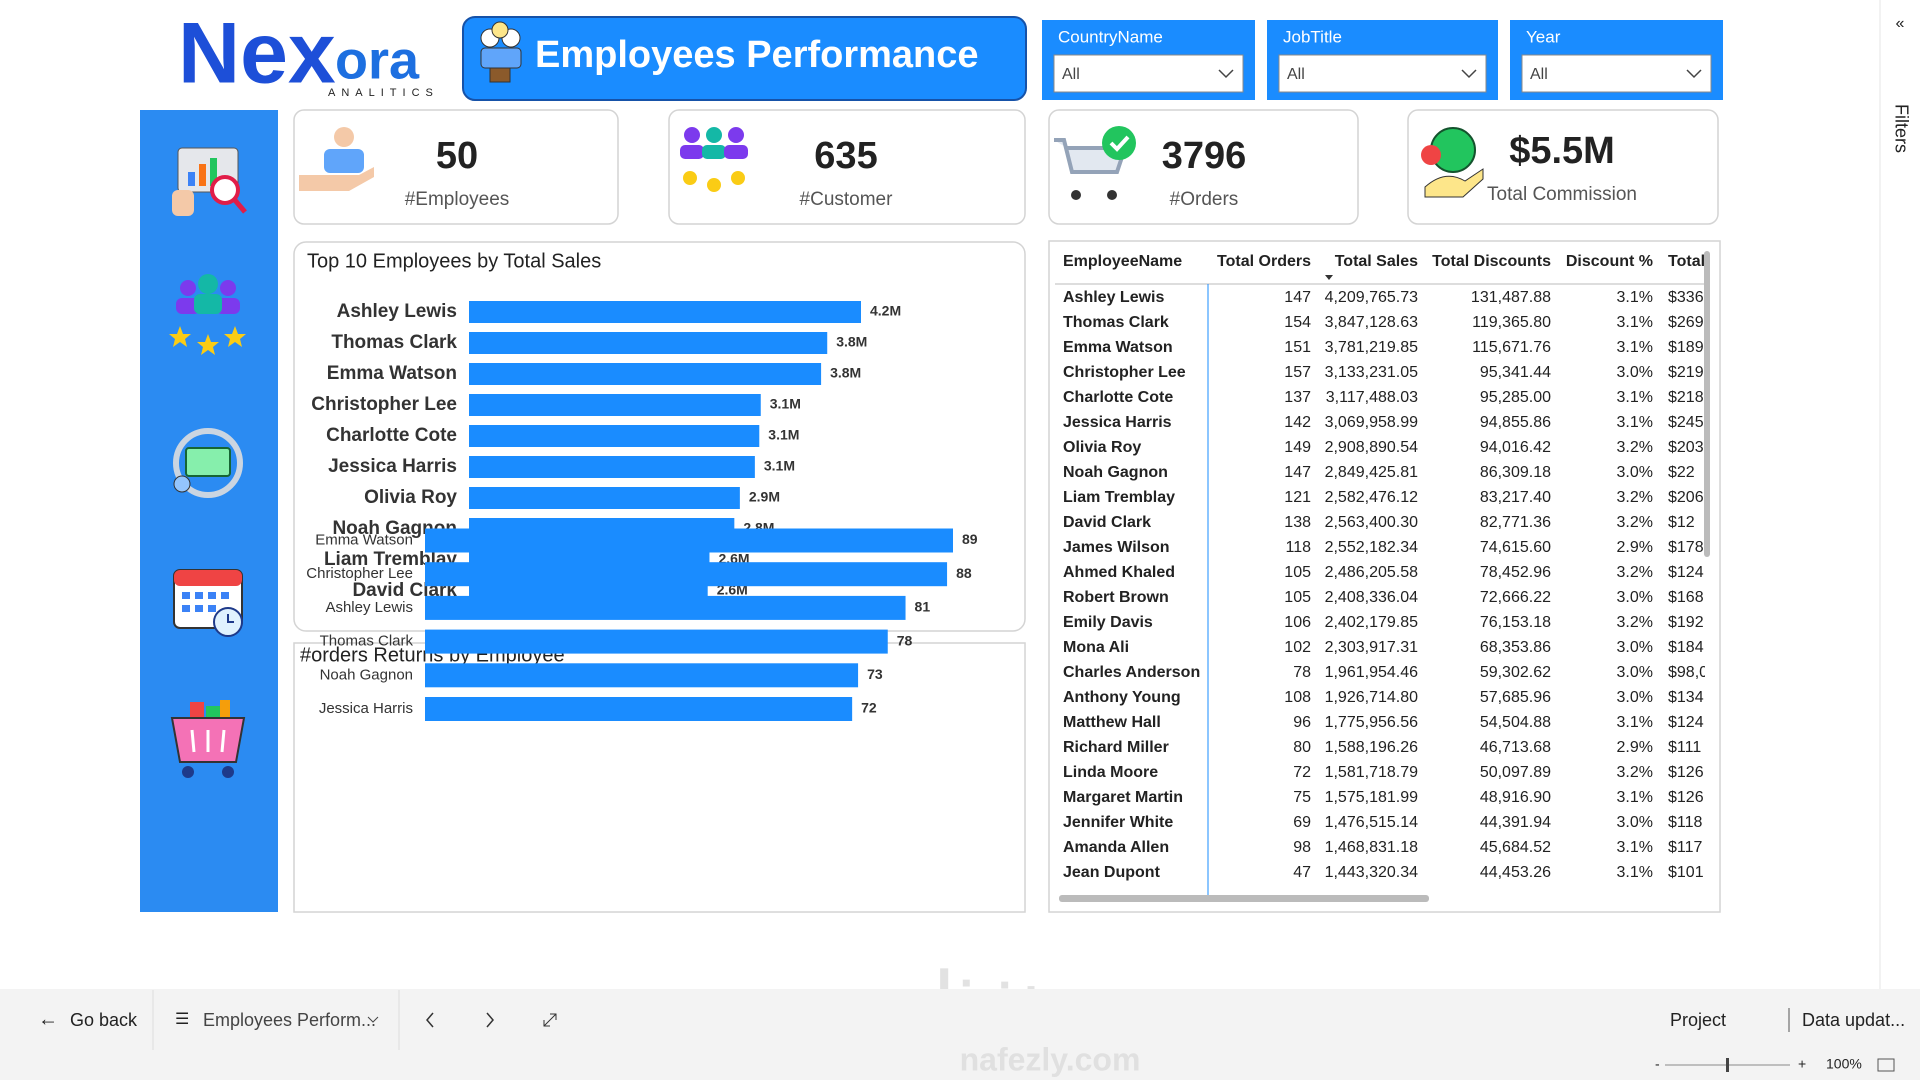 The image size is (1920, 1080). What do you see at coordinates (457, 156) in the screenshot?
I see `kpi-value: 50` at bounding box center [457, 156].